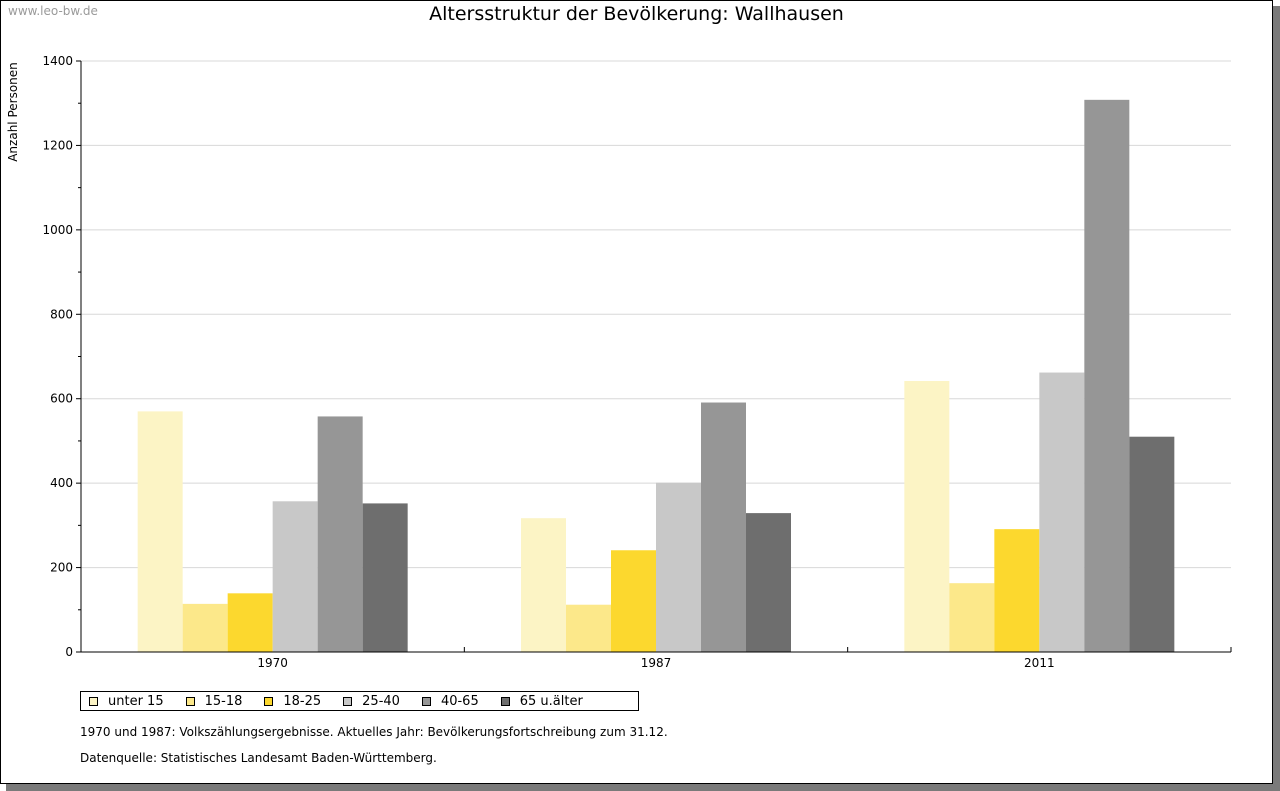  I want to click on legend-label: 15-18, so click(223, 701).